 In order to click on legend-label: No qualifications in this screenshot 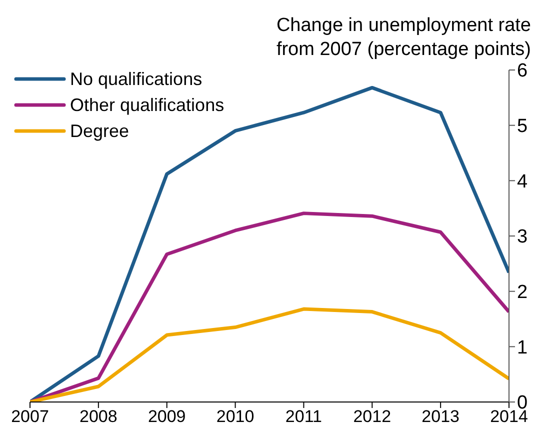, I will do `click(136, 79)`.